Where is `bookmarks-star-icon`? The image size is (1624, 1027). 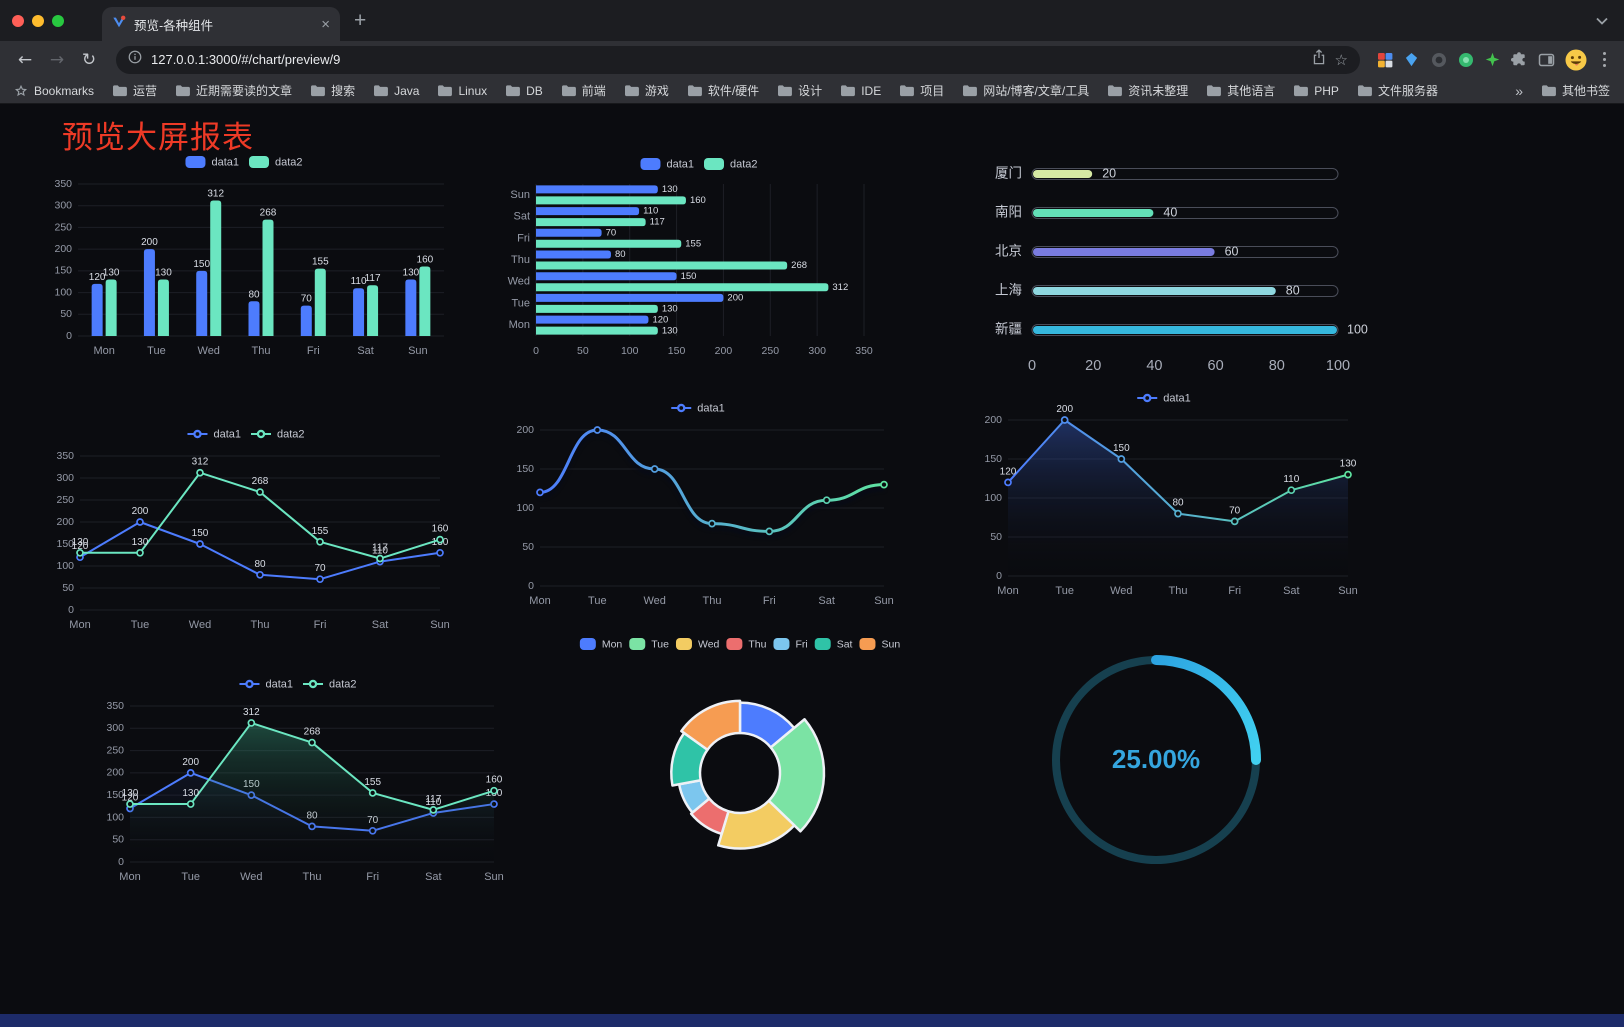 bookmarks-star-icon is located at coordinates (21, 90).